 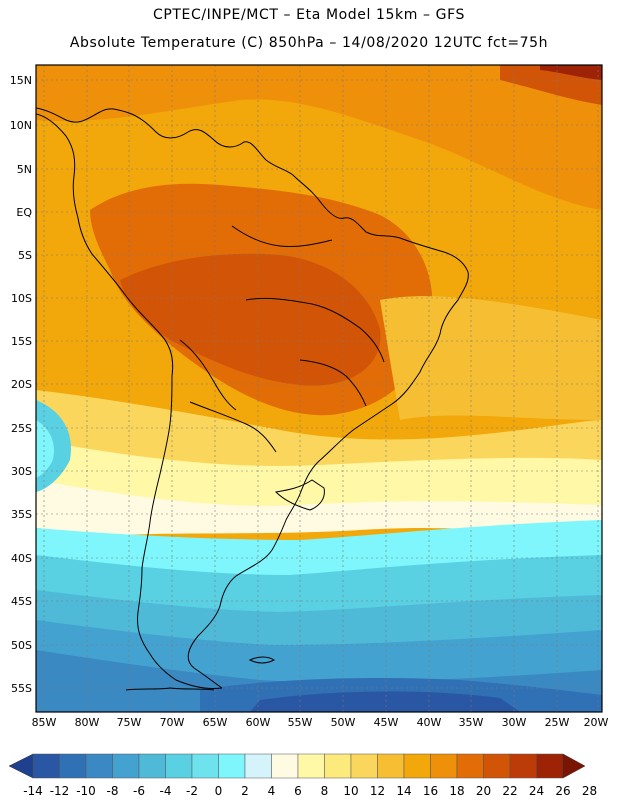 I want to click on colorbar-label: -4, so click(x=166, y=791).